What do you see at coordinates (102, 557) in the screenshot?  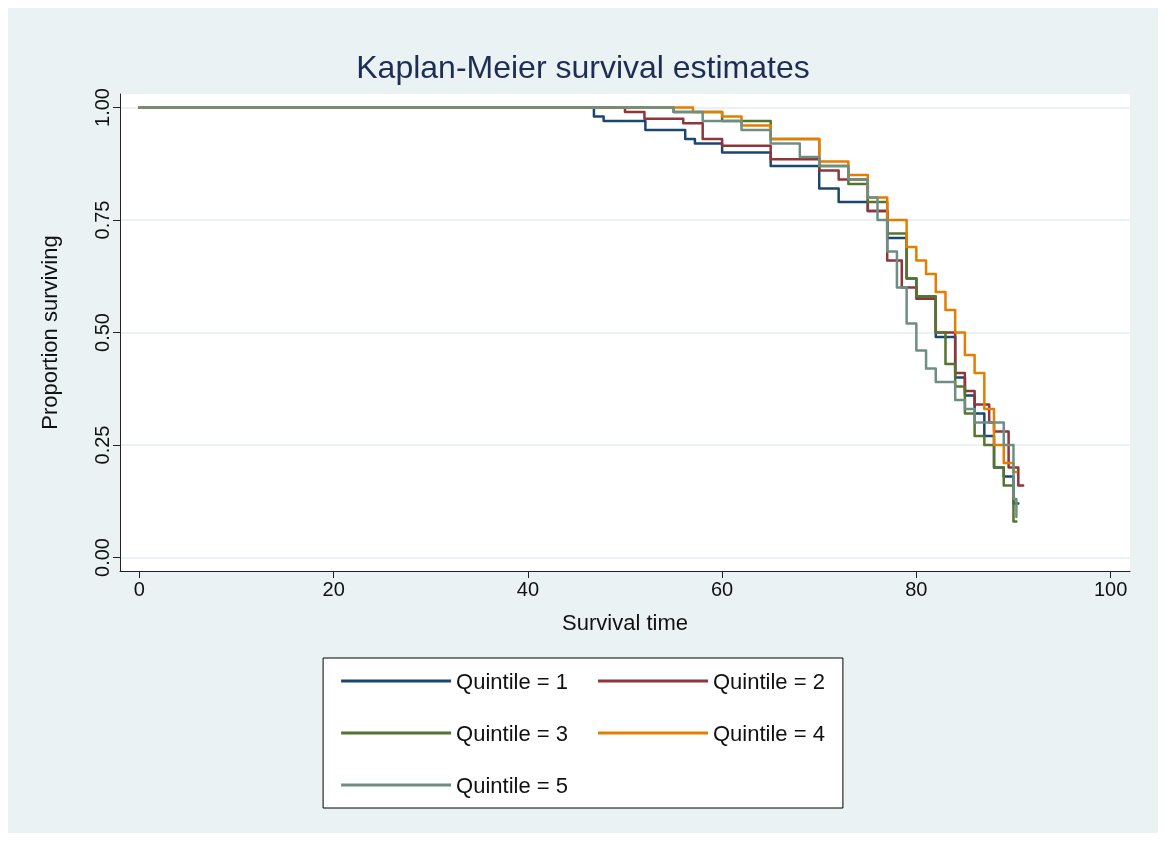 I see `y-tick-label: 0.00` at bounding box center [102, 557].